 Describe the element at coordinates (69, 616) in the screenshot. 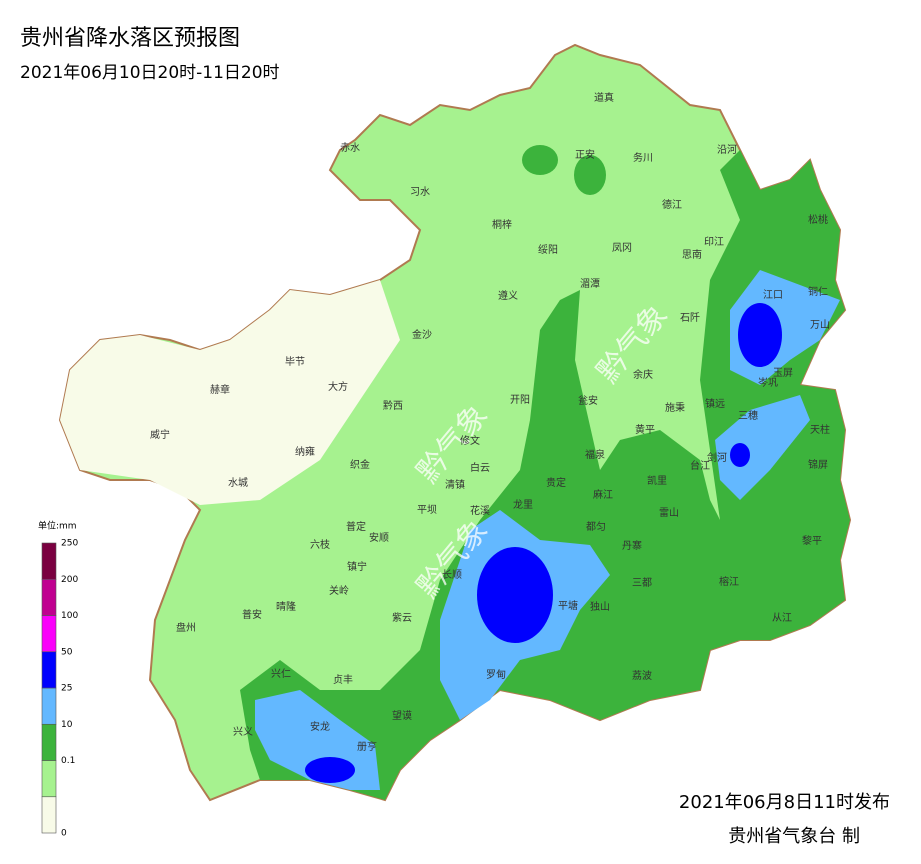

I see `legend-tick-label: 100` at that location.